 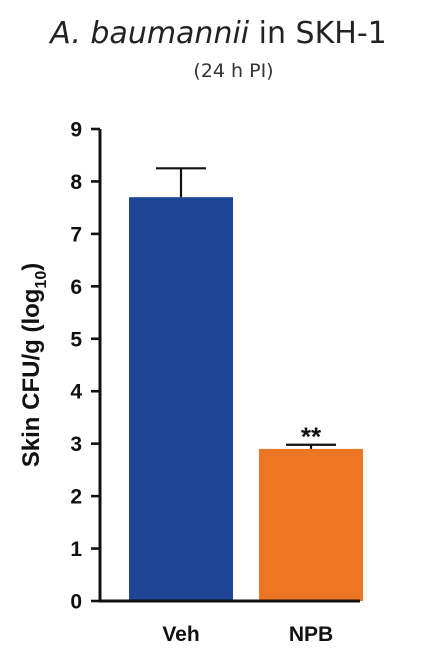 What do you see at coordinates (76, 602) in the screenshot?
I see `y-tick-label: 0` at bounding box center [76, 602].